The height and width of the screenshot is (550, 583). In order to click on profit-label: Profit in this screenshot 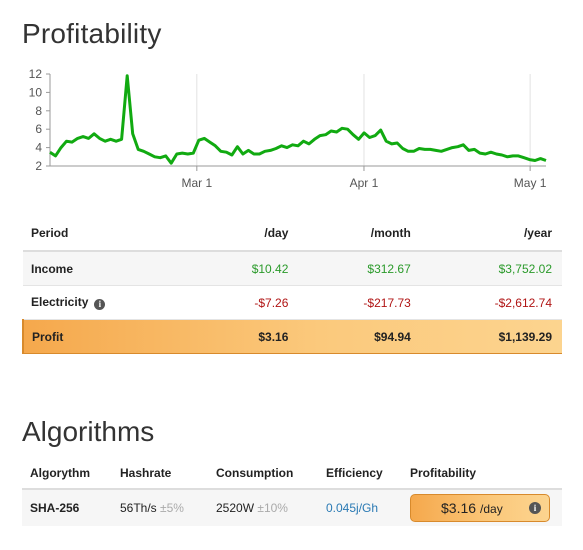, I will do `click(109, 336)`.